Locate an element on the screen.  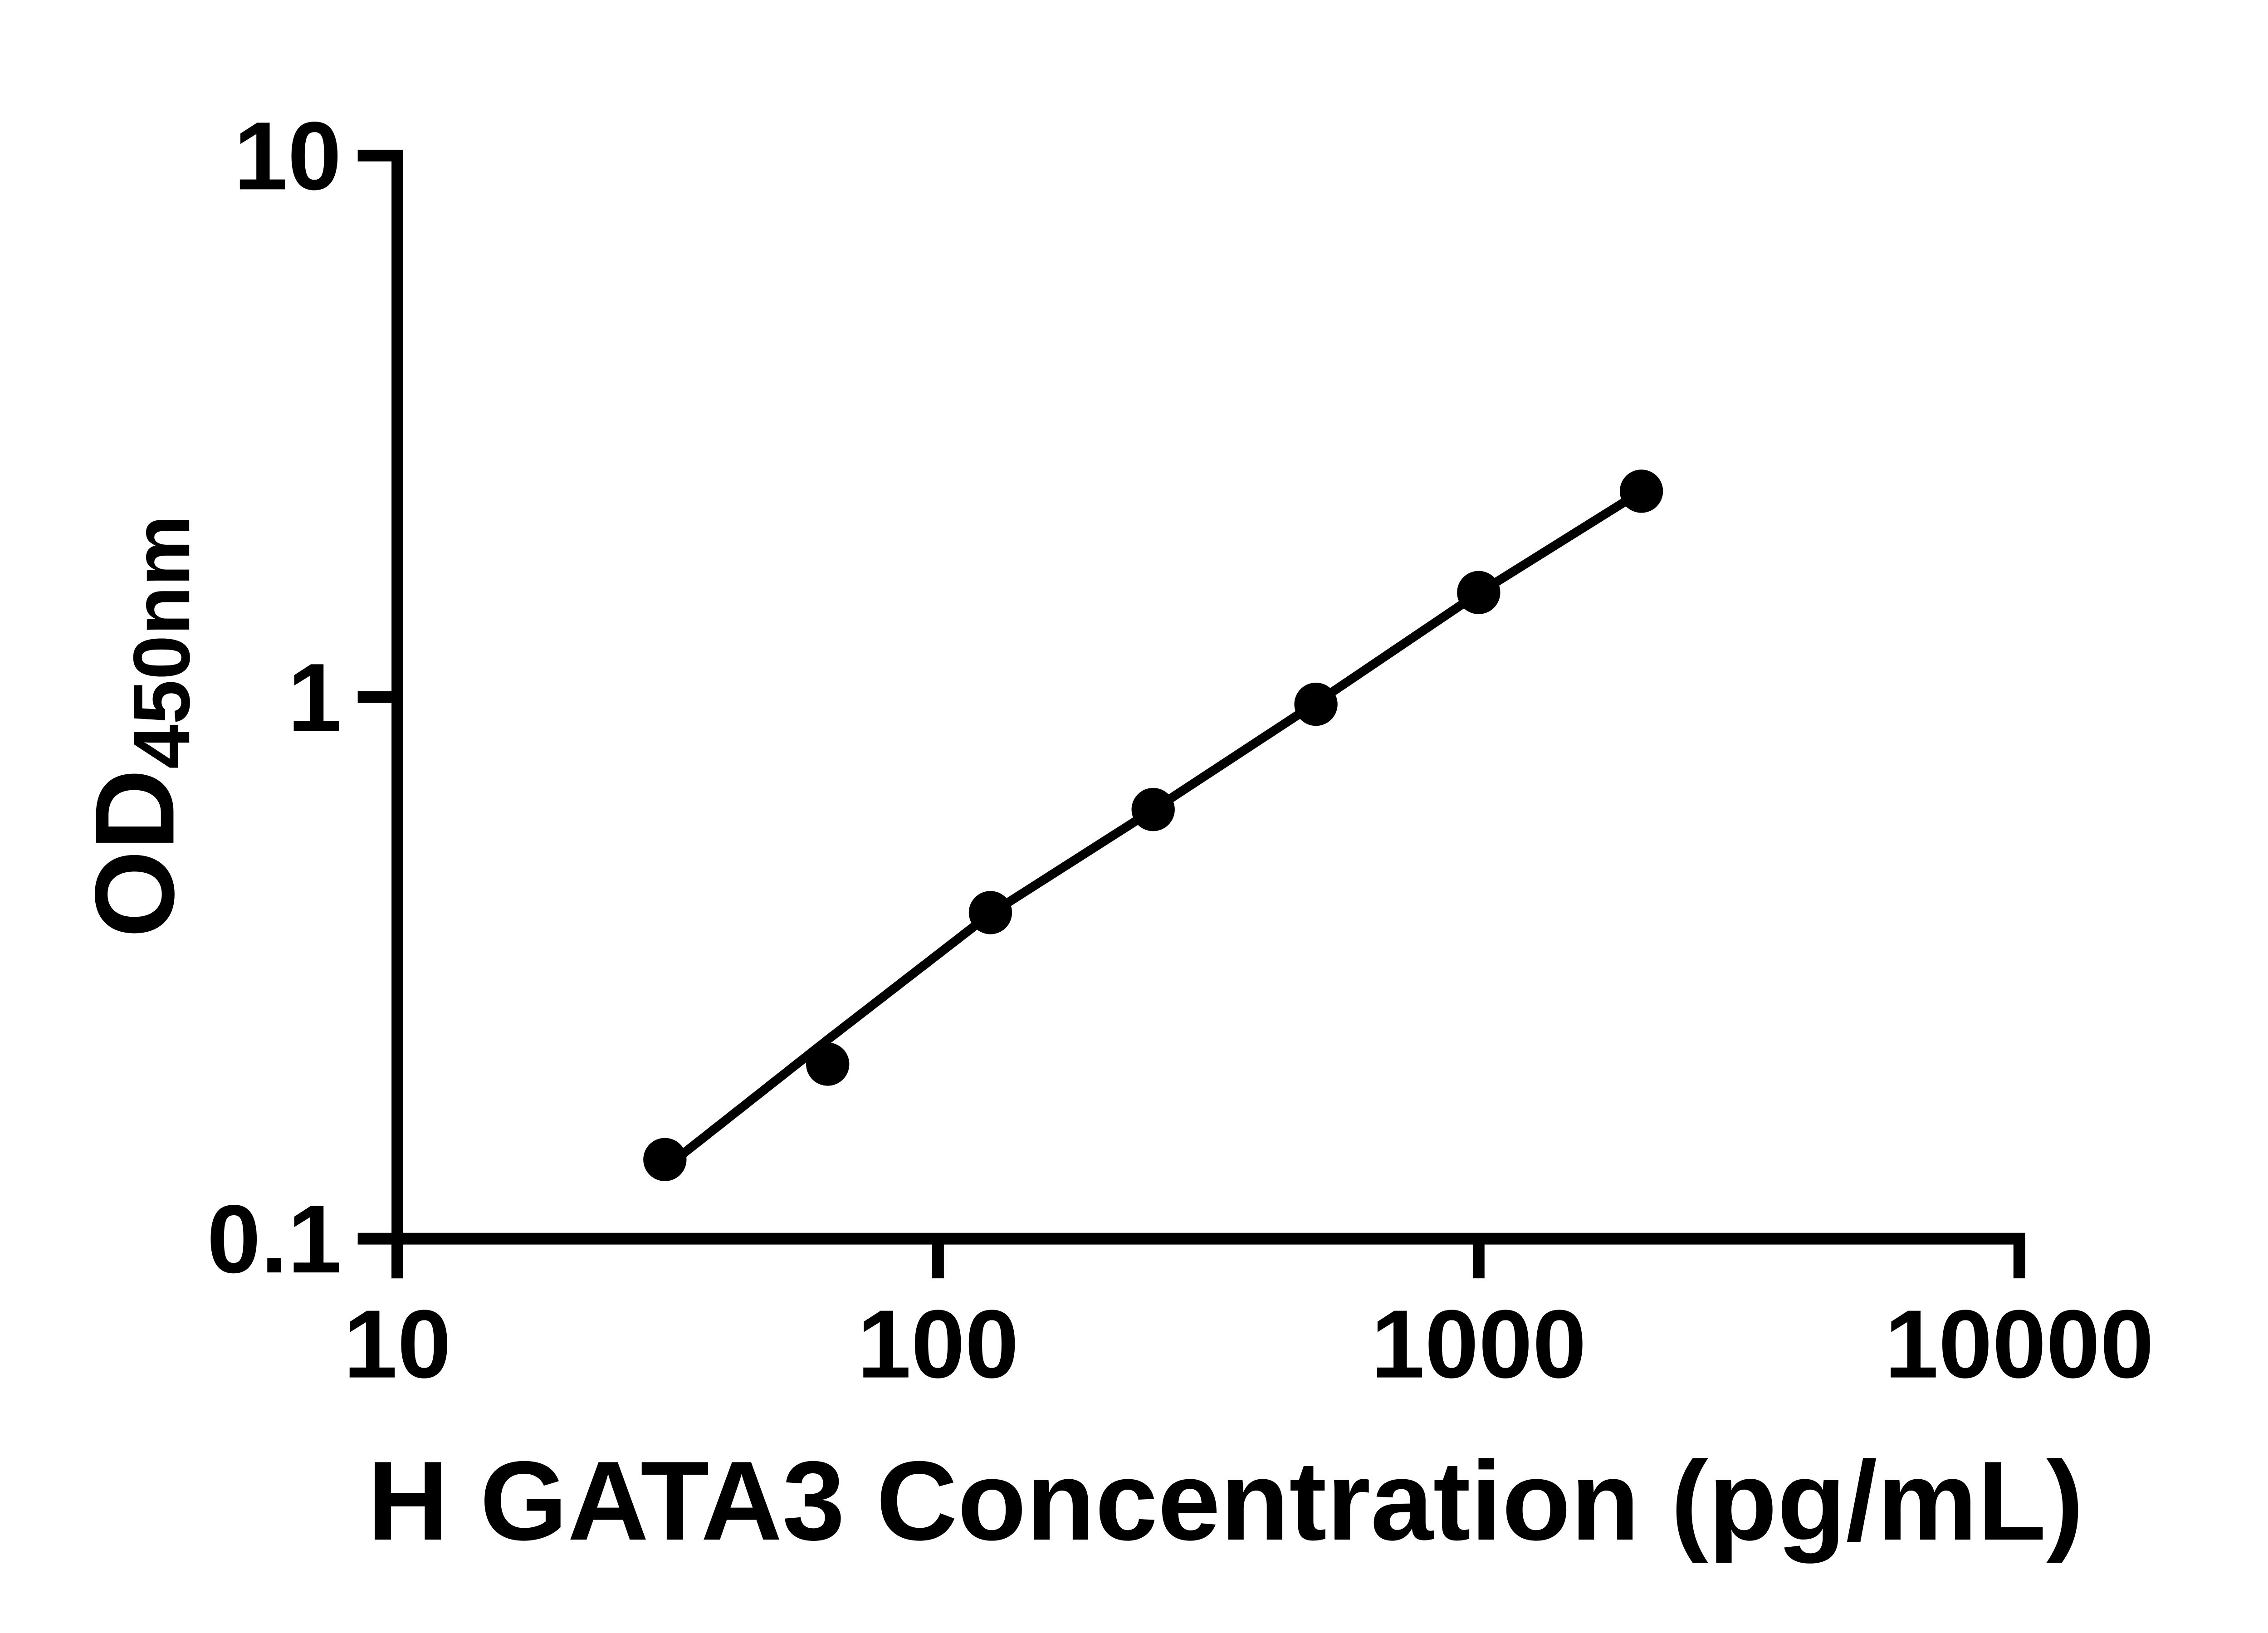
x-tick-label: 100 is located at coordinates (938, 1344).